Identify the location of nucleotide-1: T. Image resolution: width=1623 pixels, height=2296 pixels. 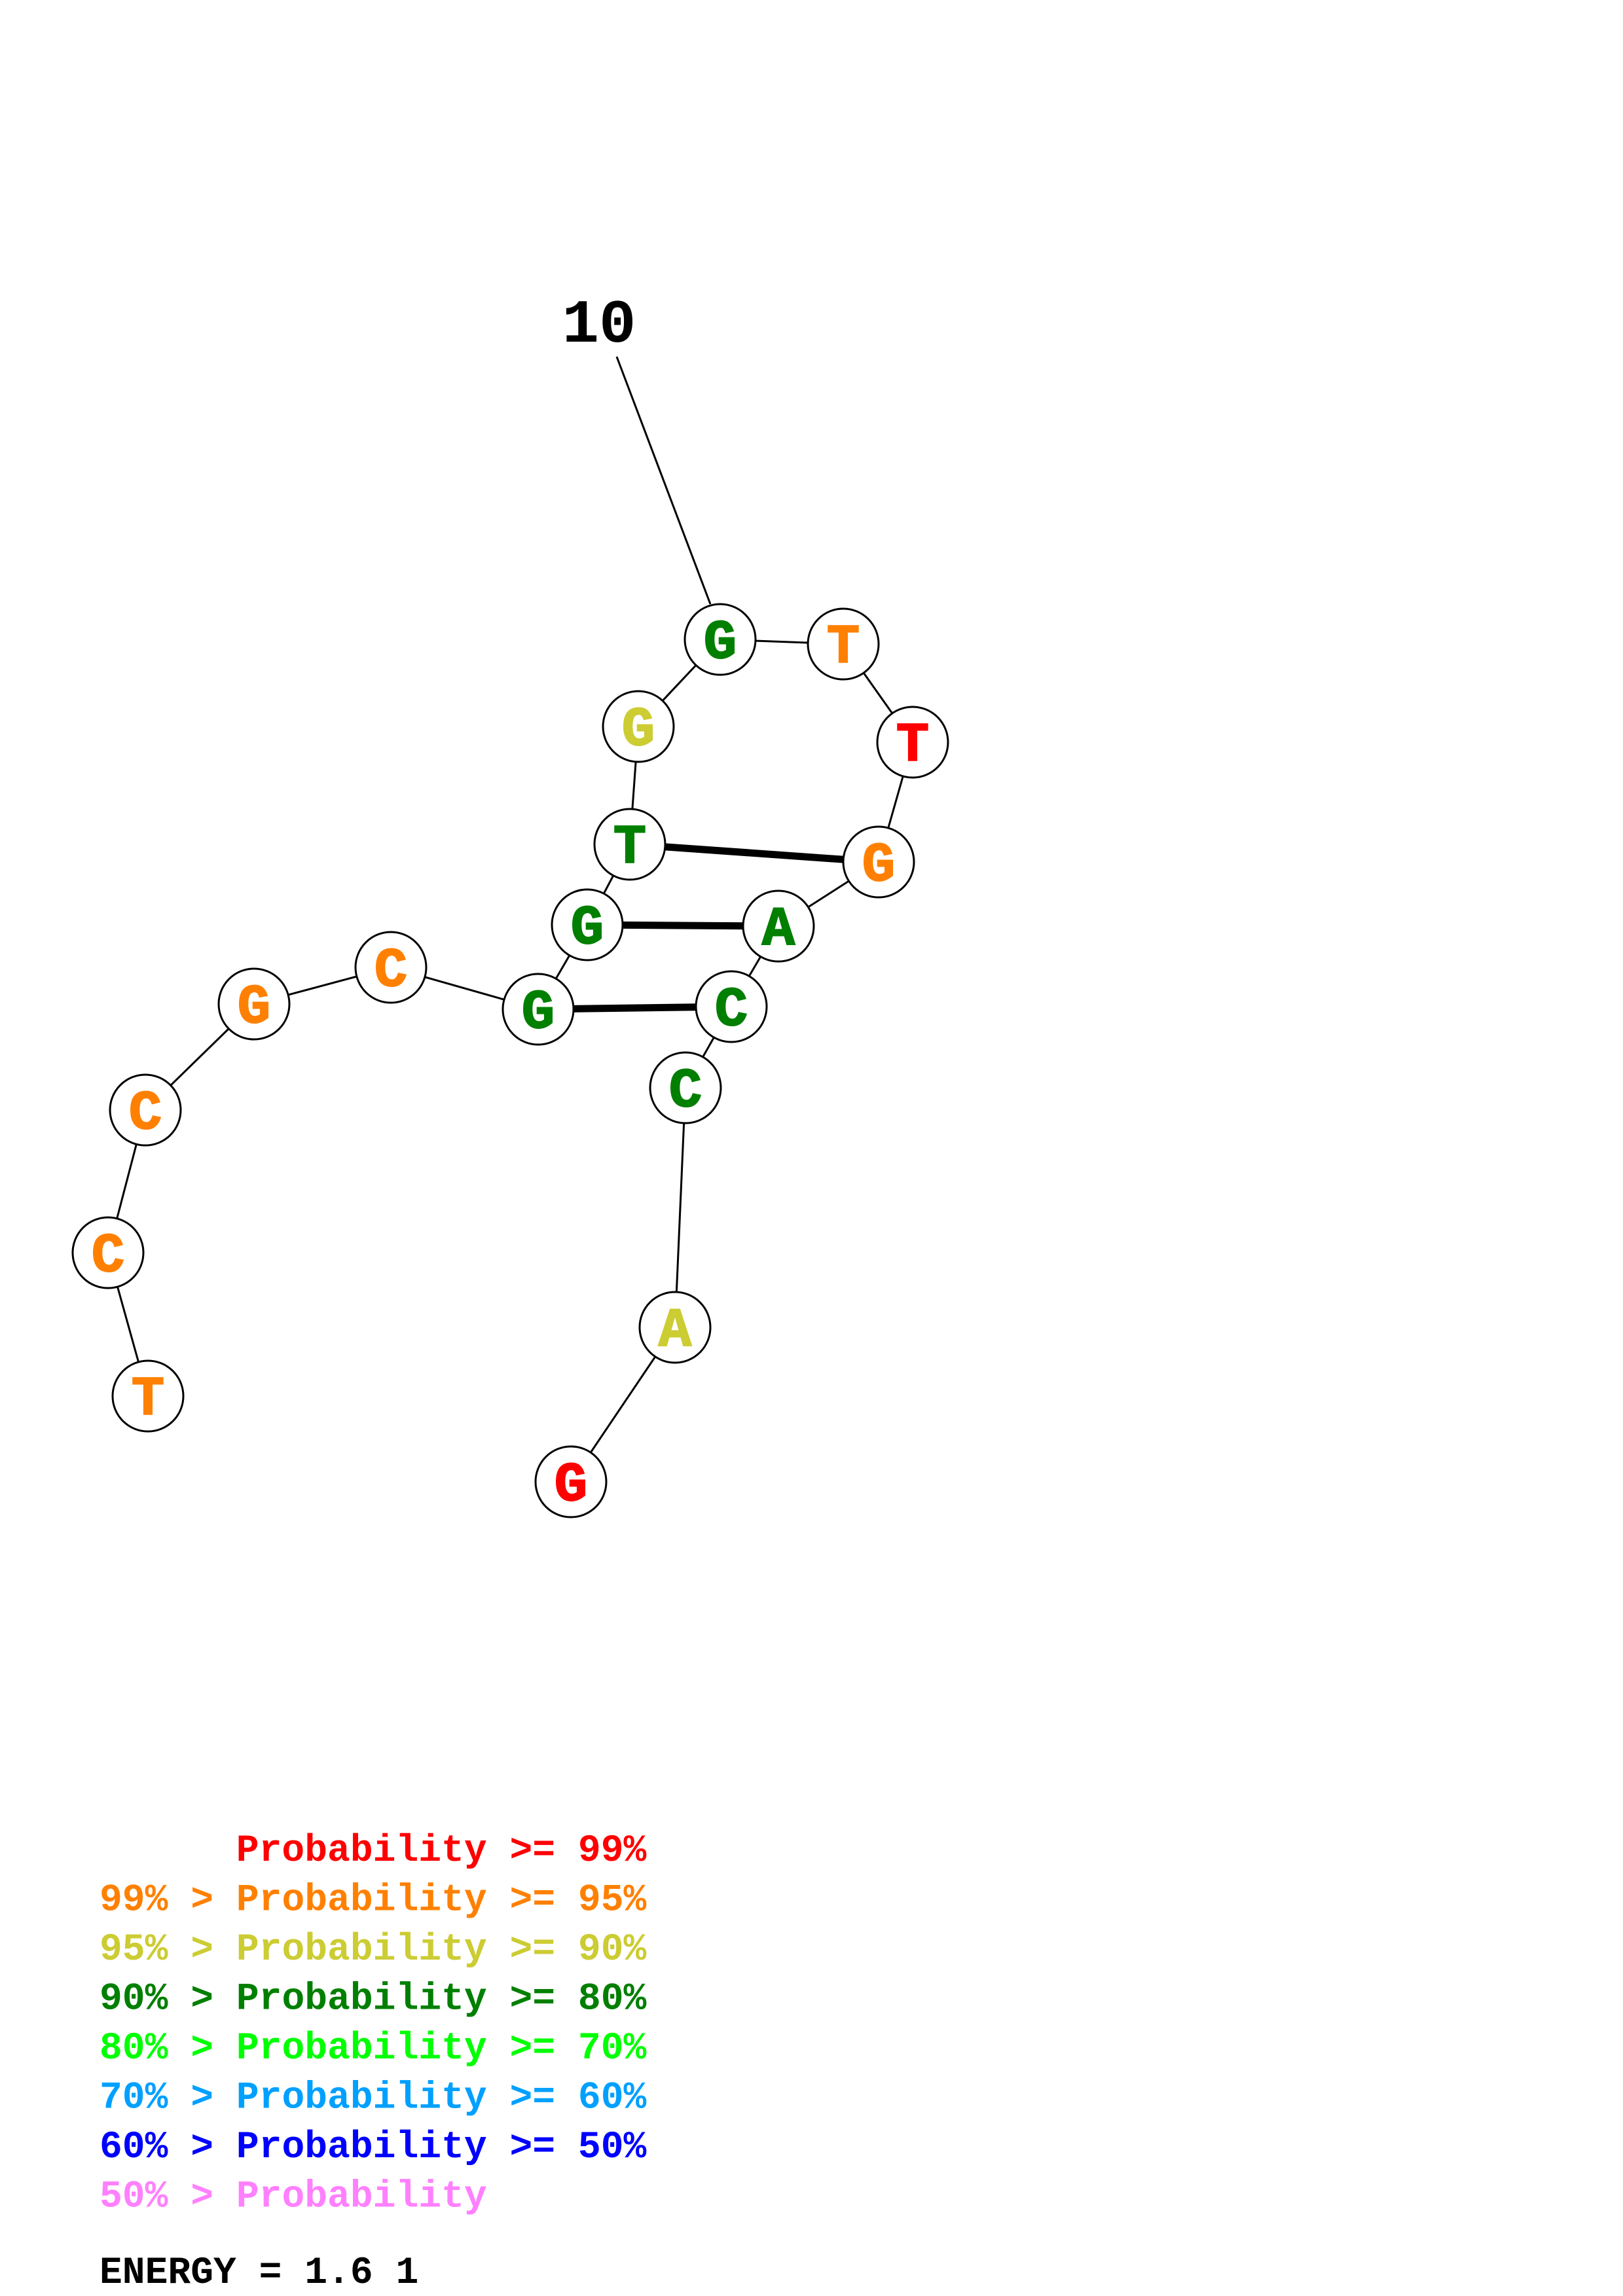
(148, 1396).